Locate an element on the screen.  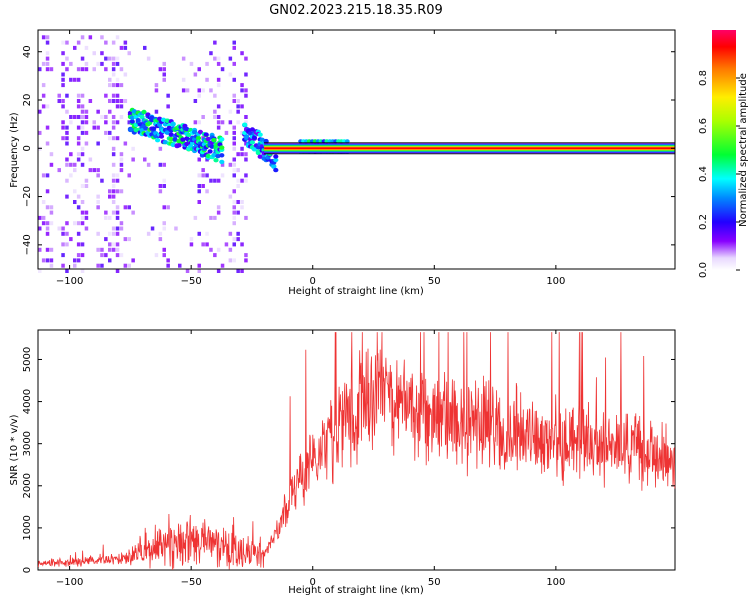
figure-title: GN02.2023.215.18.35.R09 is located at coordinates (356, 10).